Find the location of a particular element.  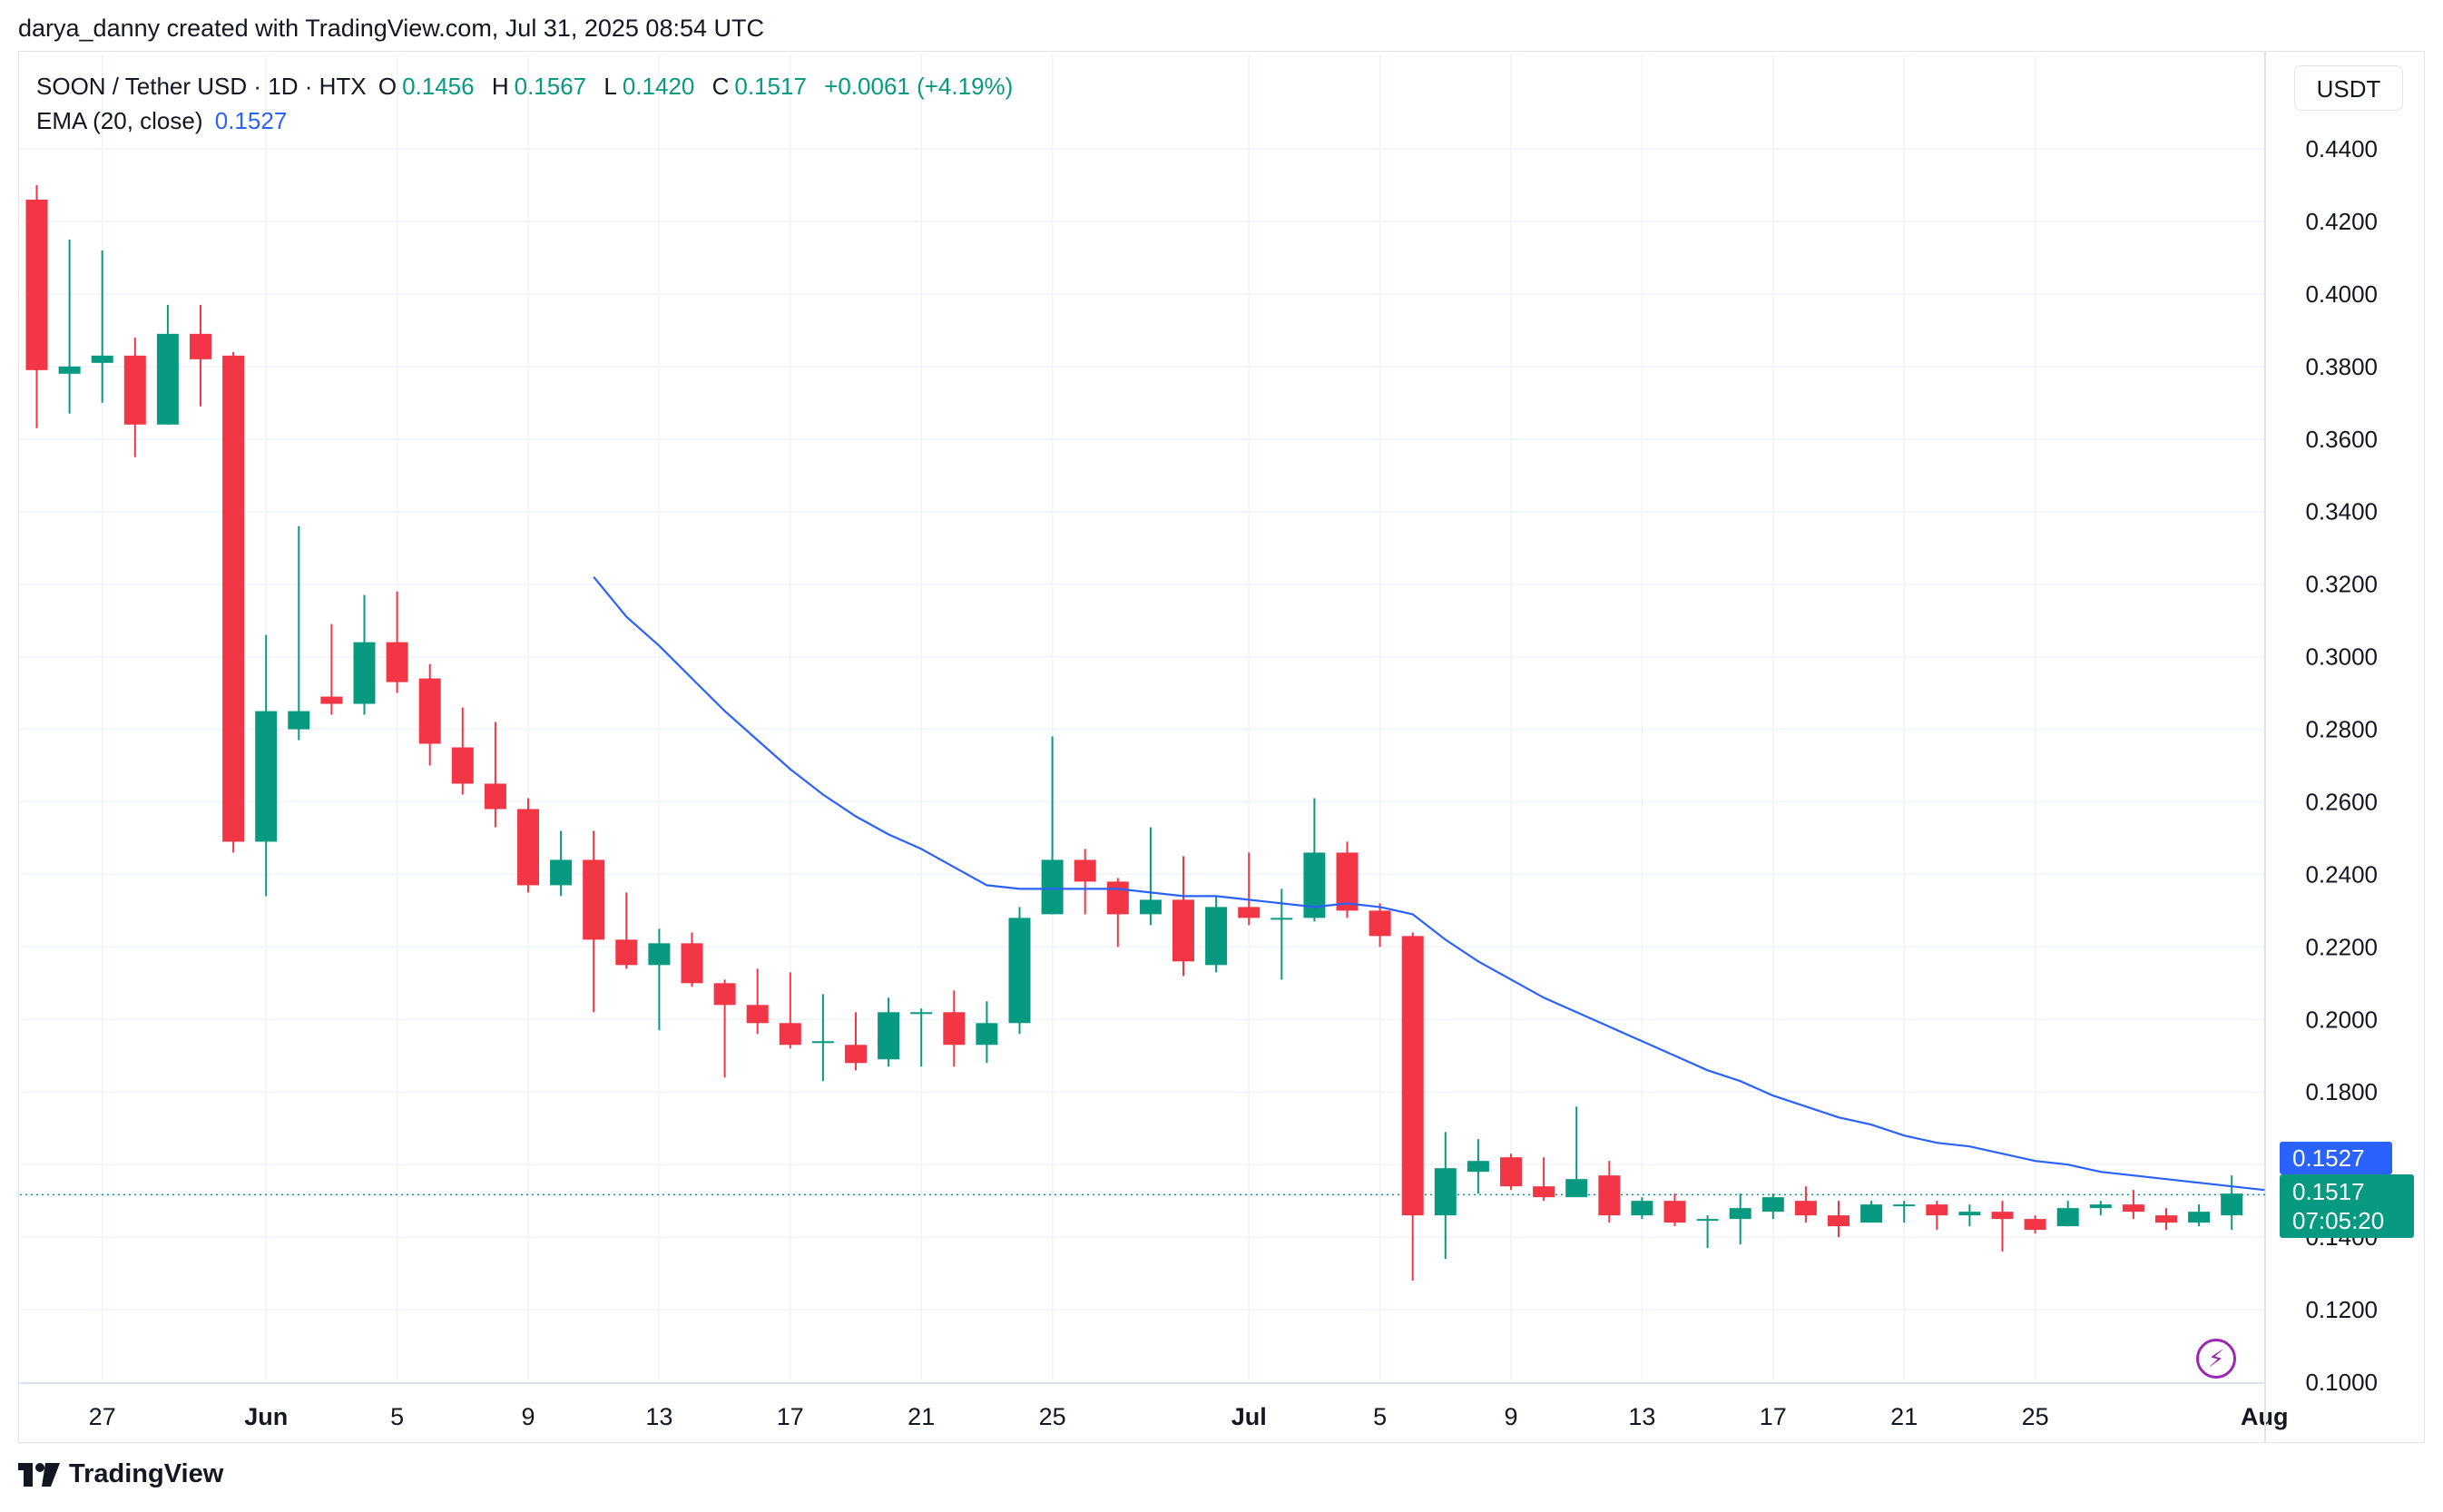

x-tick-label: 27 is located at coordinates (102, 1416).